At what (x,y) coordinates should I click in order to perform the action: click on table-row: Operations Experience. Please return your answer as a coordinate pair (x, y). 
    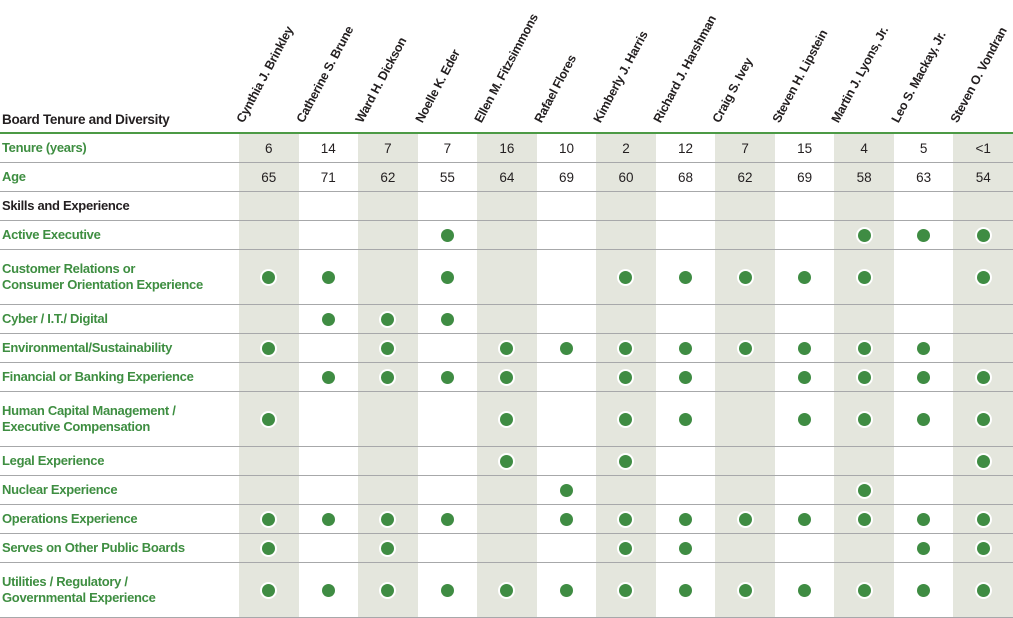
    Looking at the image, I should click on (506, 519).